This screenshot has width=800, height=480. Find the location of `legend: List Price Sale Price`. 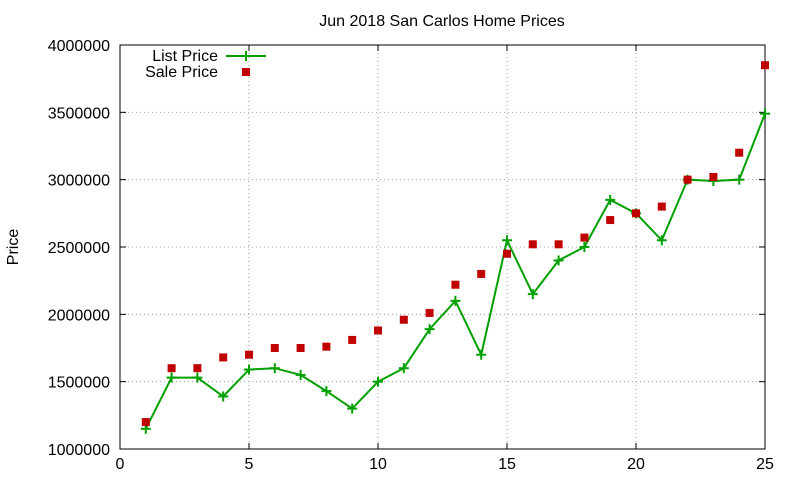

legend: List Price Sale Price is located at coordinates (205, 64).